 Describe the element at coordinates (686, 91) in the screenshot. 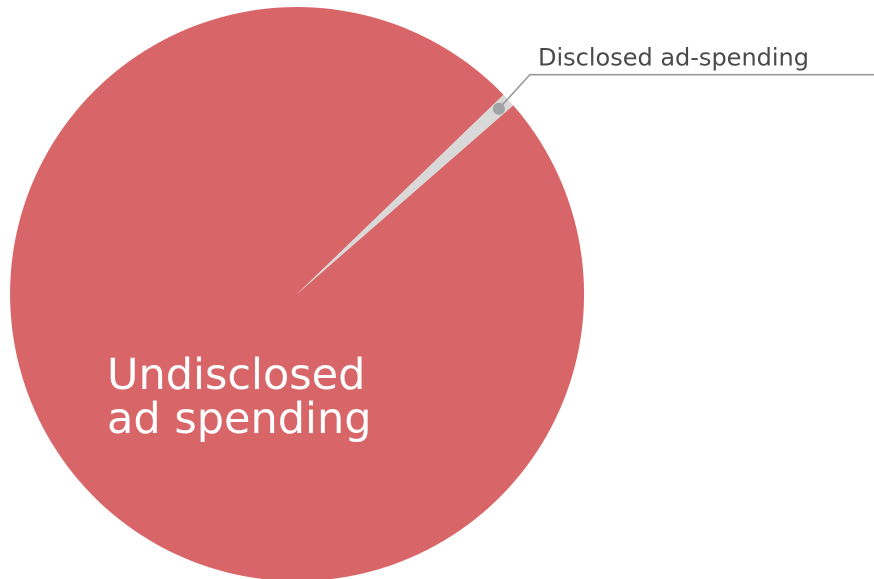

I see `callout-leader-line` at that location.